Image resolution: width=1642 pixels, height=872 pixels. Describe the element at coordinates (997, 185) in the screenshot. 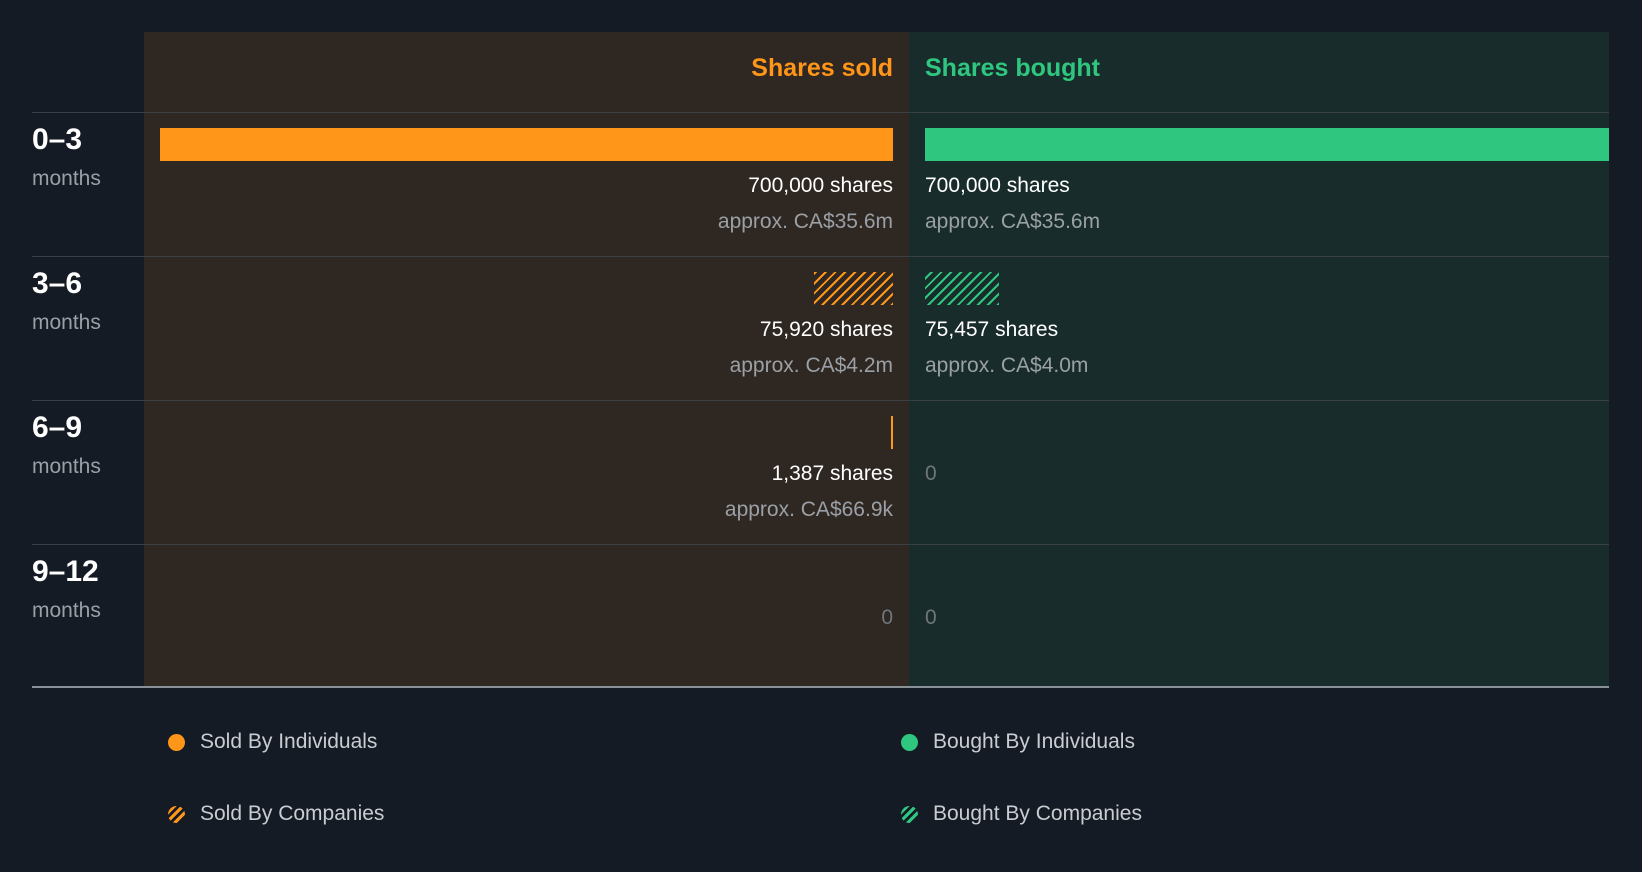

I see `bought-shares-value: 700,000 shares` at that location.